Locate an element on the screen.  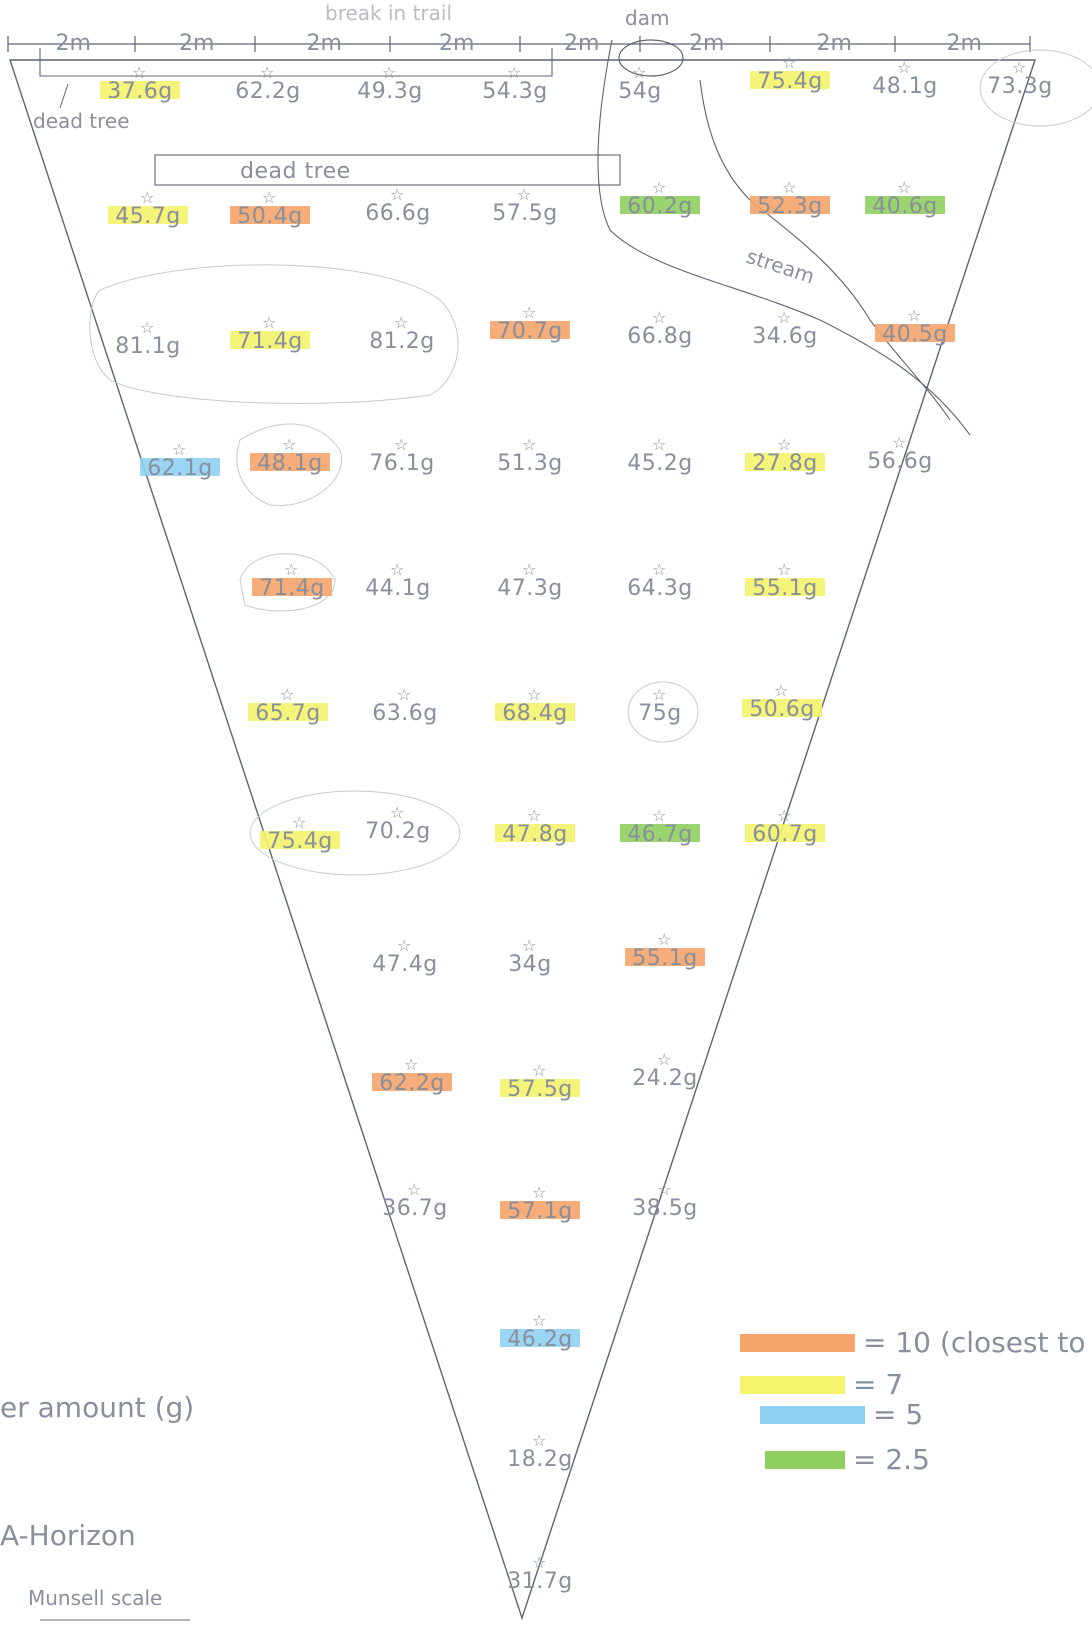
stream-label: stream is located at coordinates (780, 266).